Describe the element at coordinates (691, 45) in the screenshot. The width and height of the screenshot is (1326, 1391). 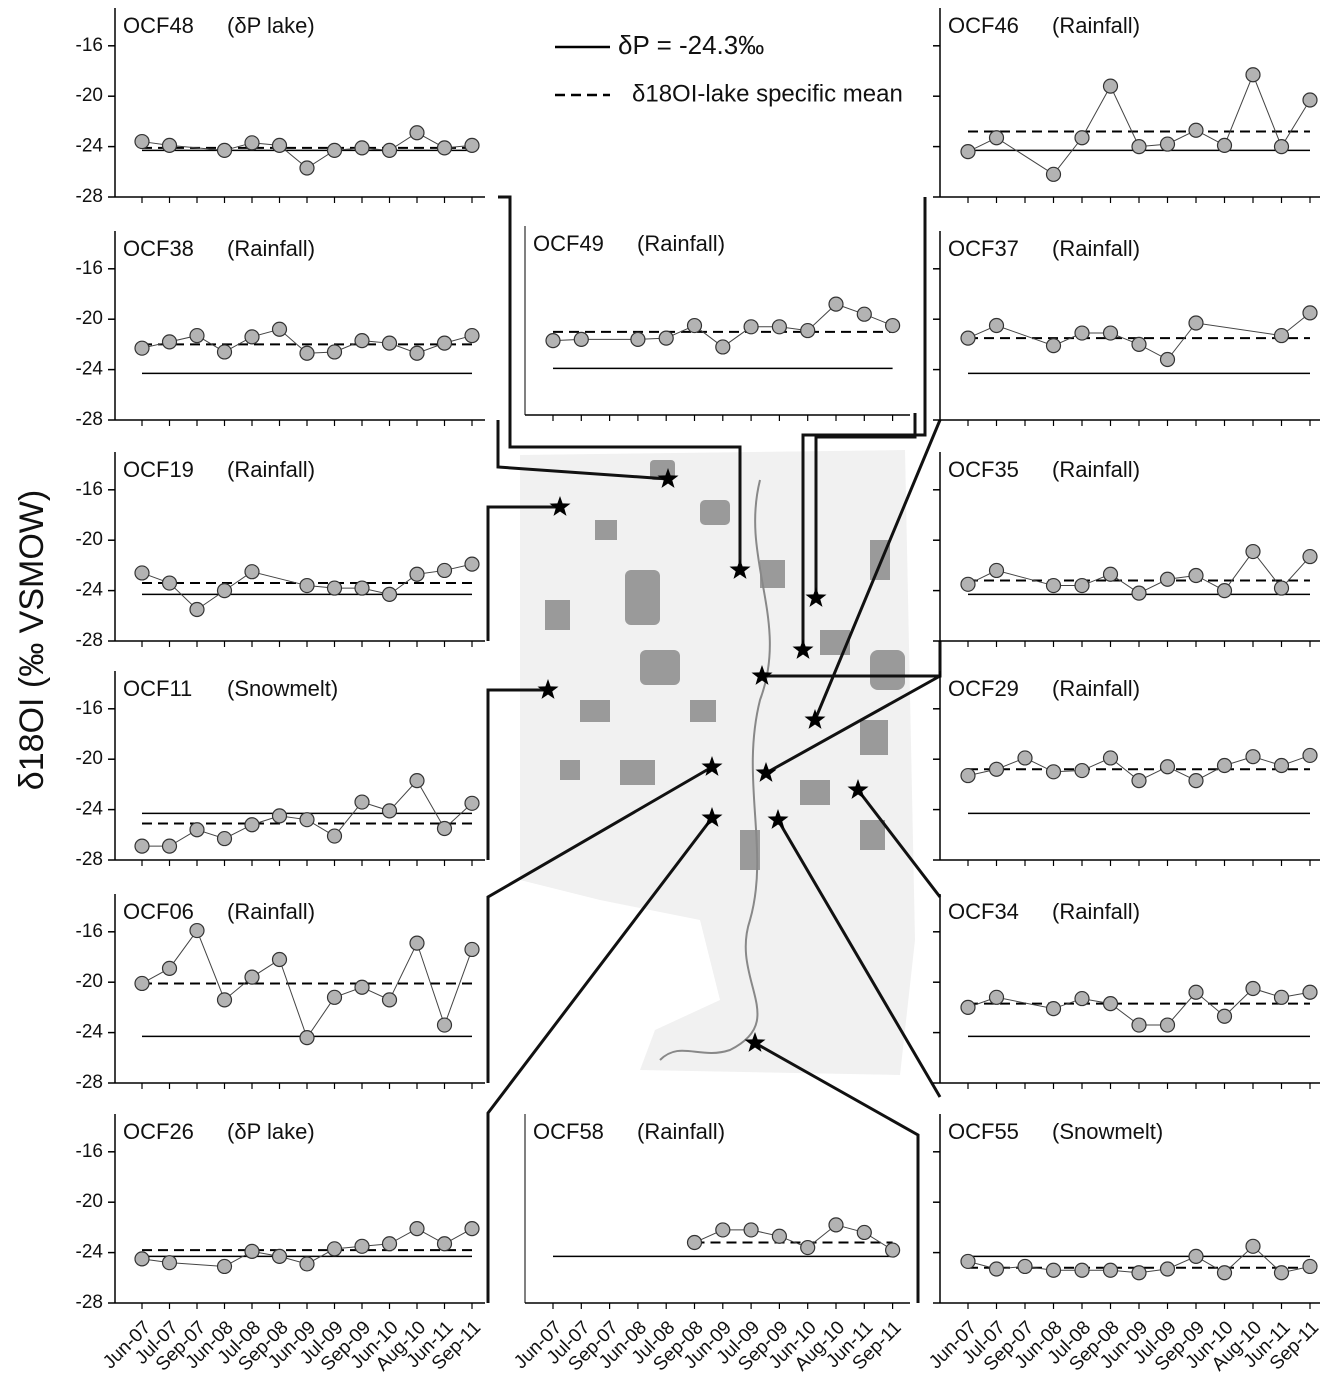
I see `legend-solid-label: δP = -24.3‰` at that location.